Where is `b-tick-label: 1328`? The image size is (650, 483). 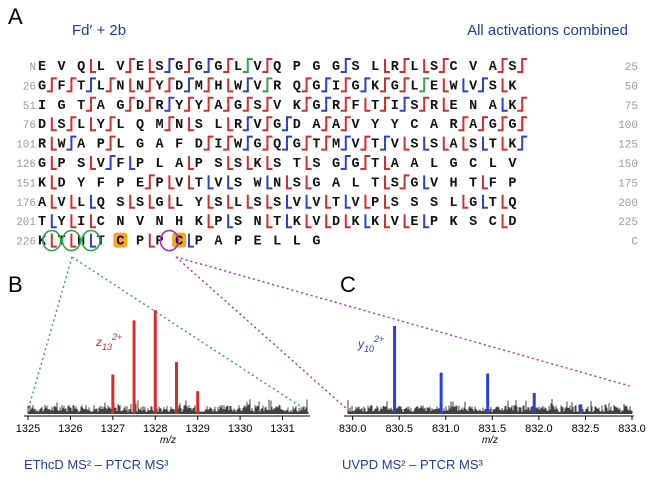 b-tick-label: 1328 is located at coordinates (155, 429).